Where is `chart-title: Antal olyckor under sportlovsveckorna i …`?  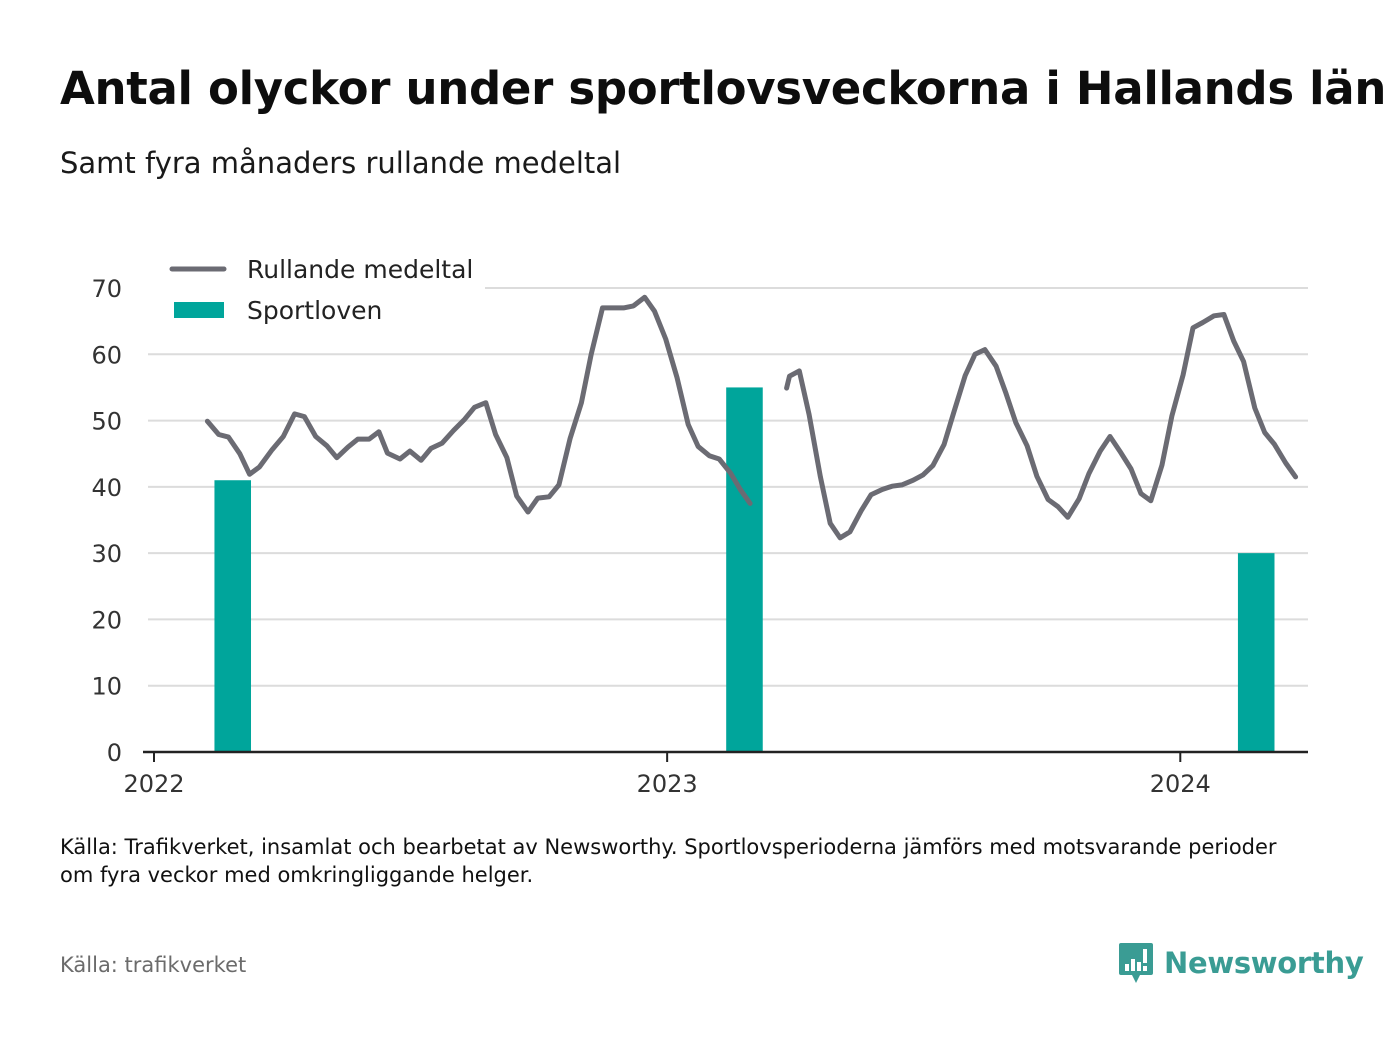
chart-title: Antal olyckor under sportlovsveckorna i … is located at coordinates (723, 88).